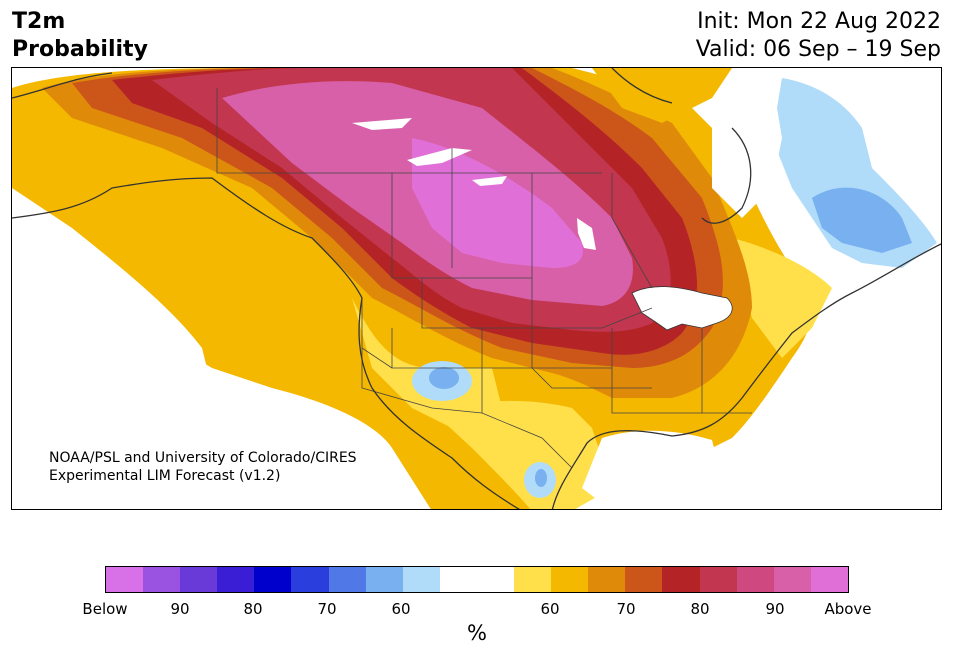 This screenshot has height=659, width=953. What do you see at coordinates (819, 21) in the screenshot?
I see `init-date: Init: Mon 22 Aug 2022` at bounding box center [819, 21].